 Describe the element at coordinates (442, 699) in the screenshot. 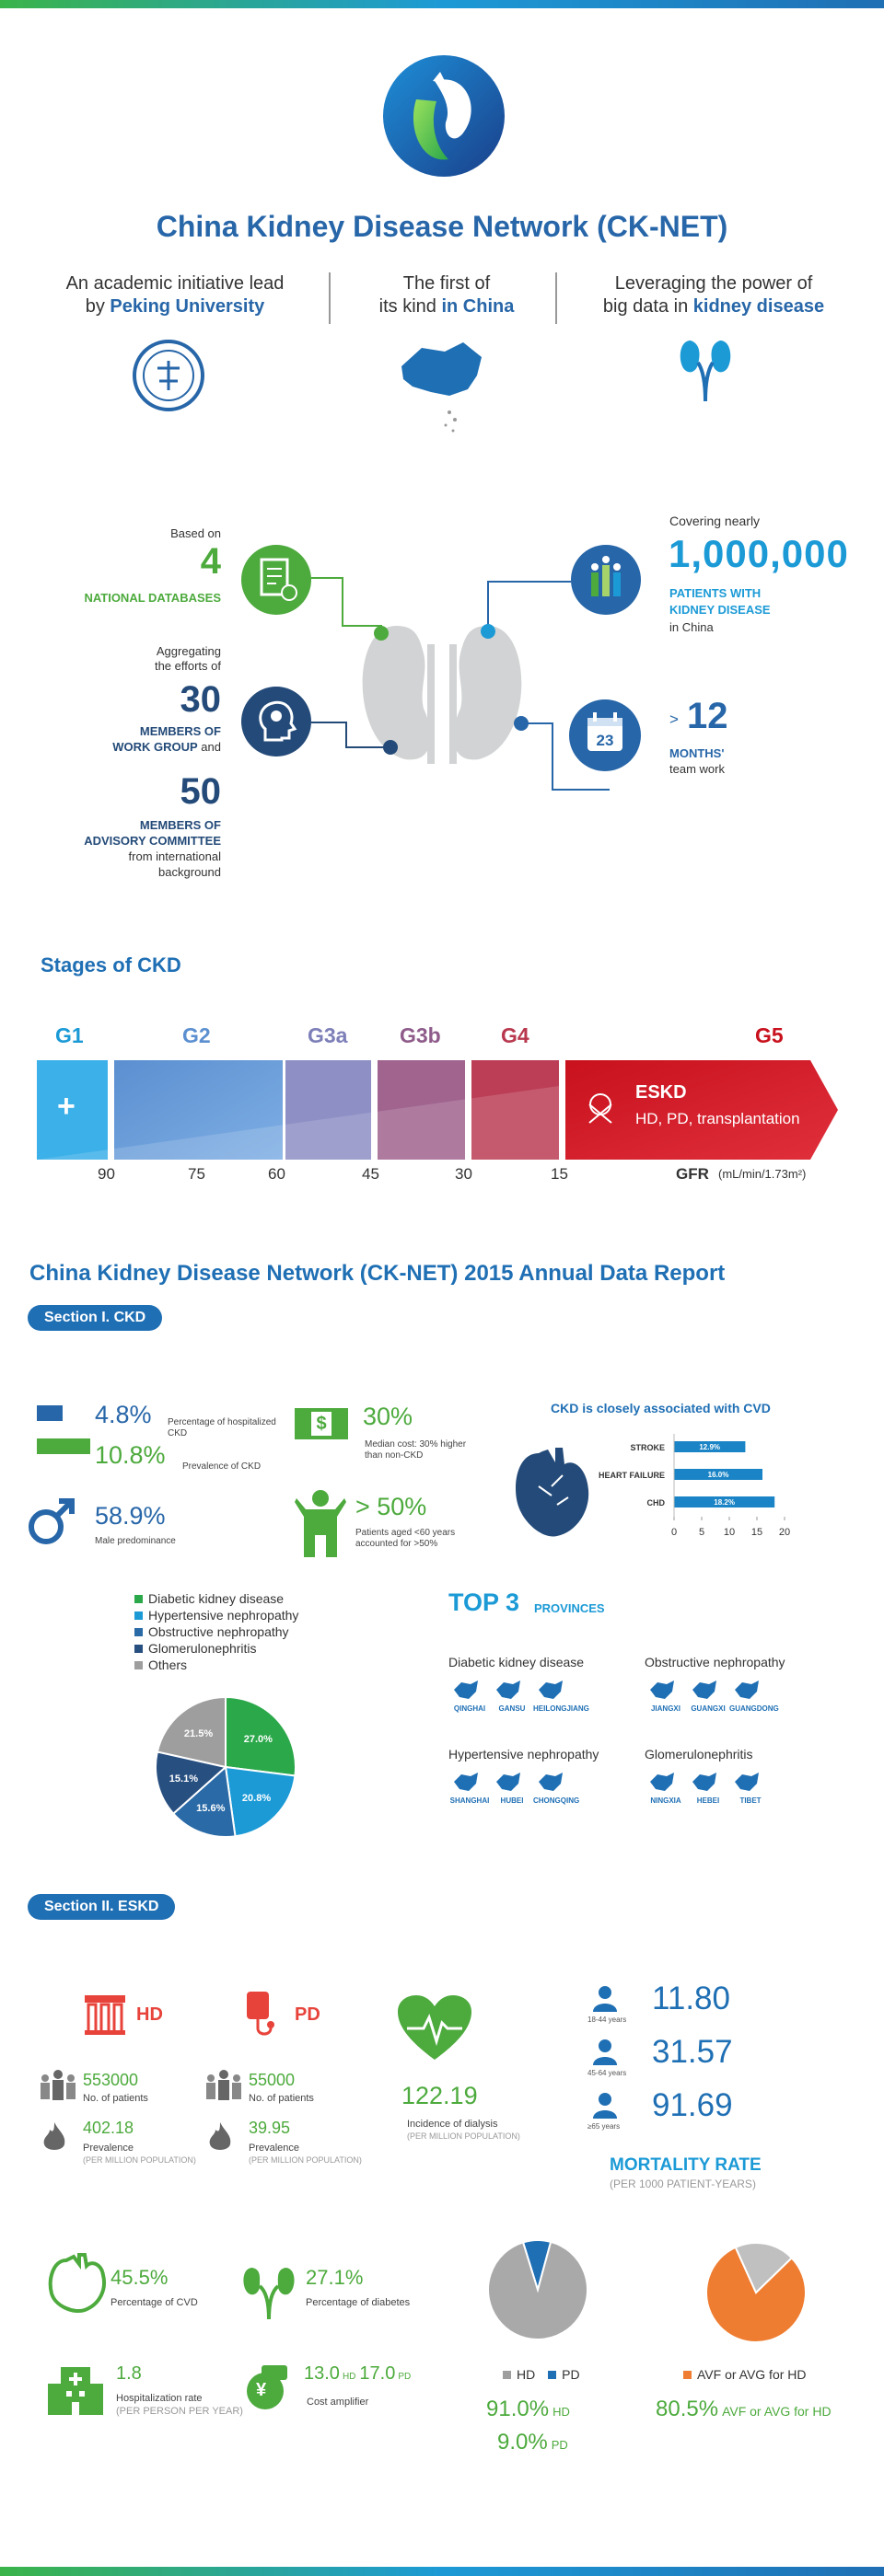

I see `kidney-illustration` at that location.